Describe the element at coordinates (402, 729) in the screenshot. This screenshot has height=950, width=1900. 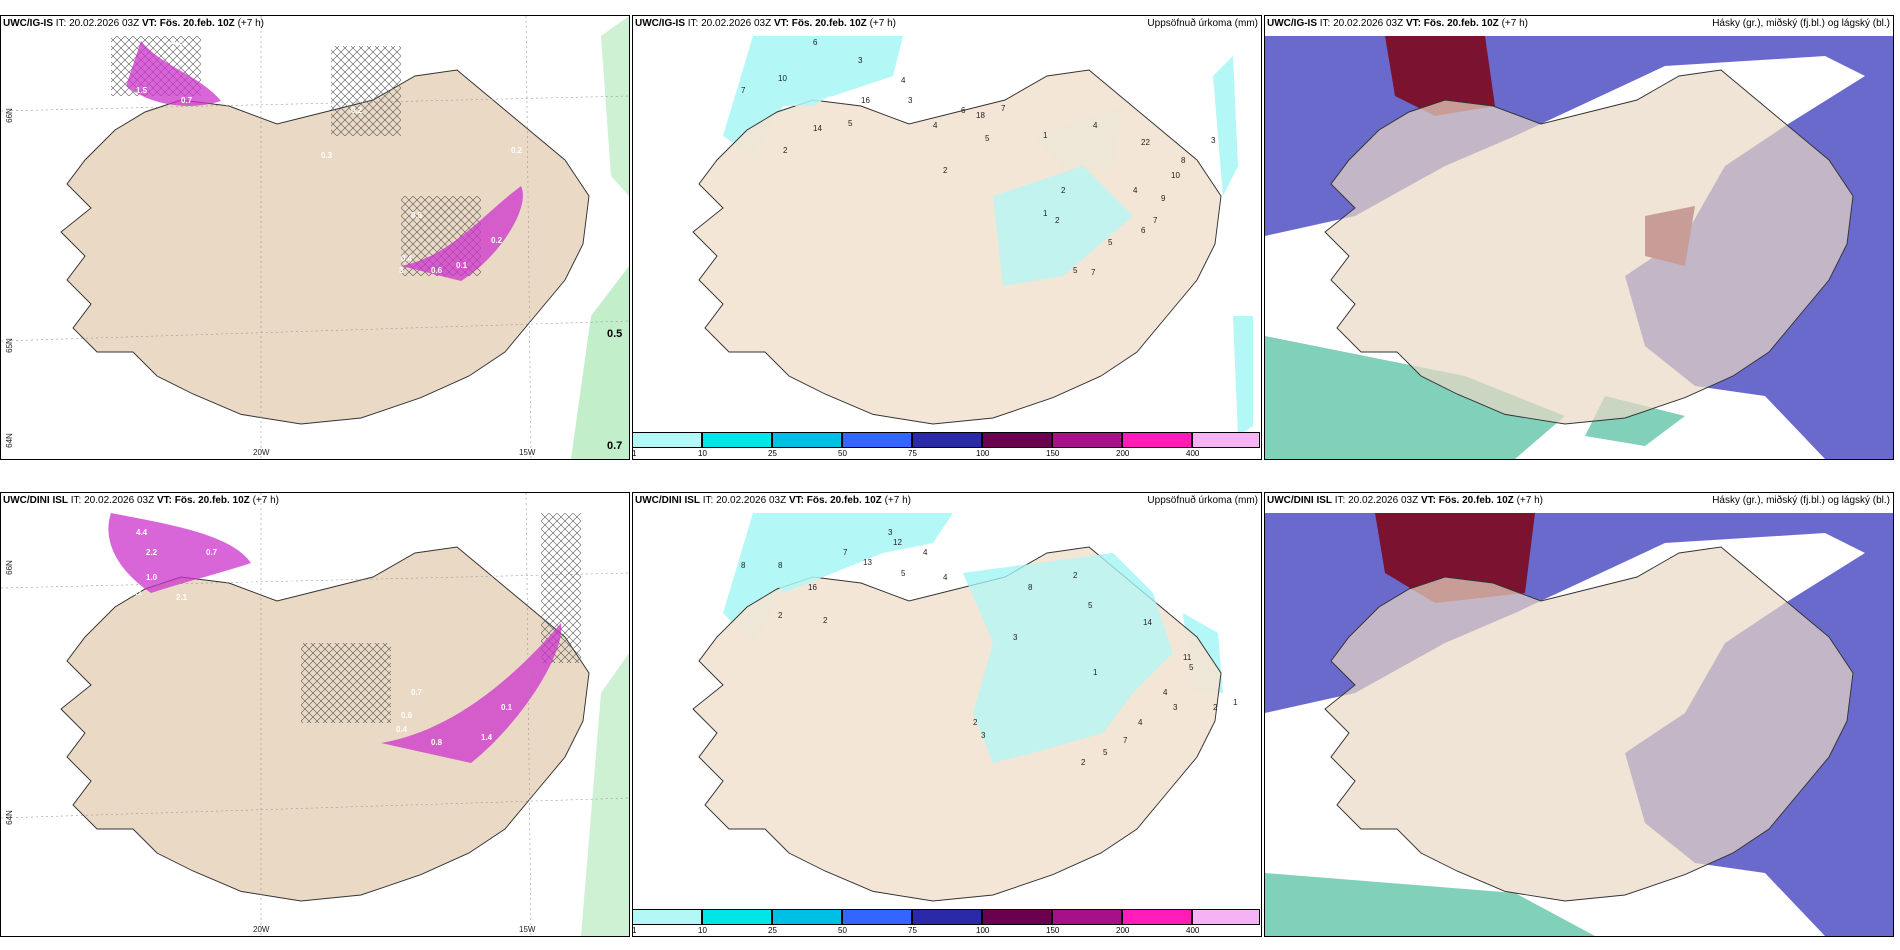
I see `contour-label: 0.4` at that location.